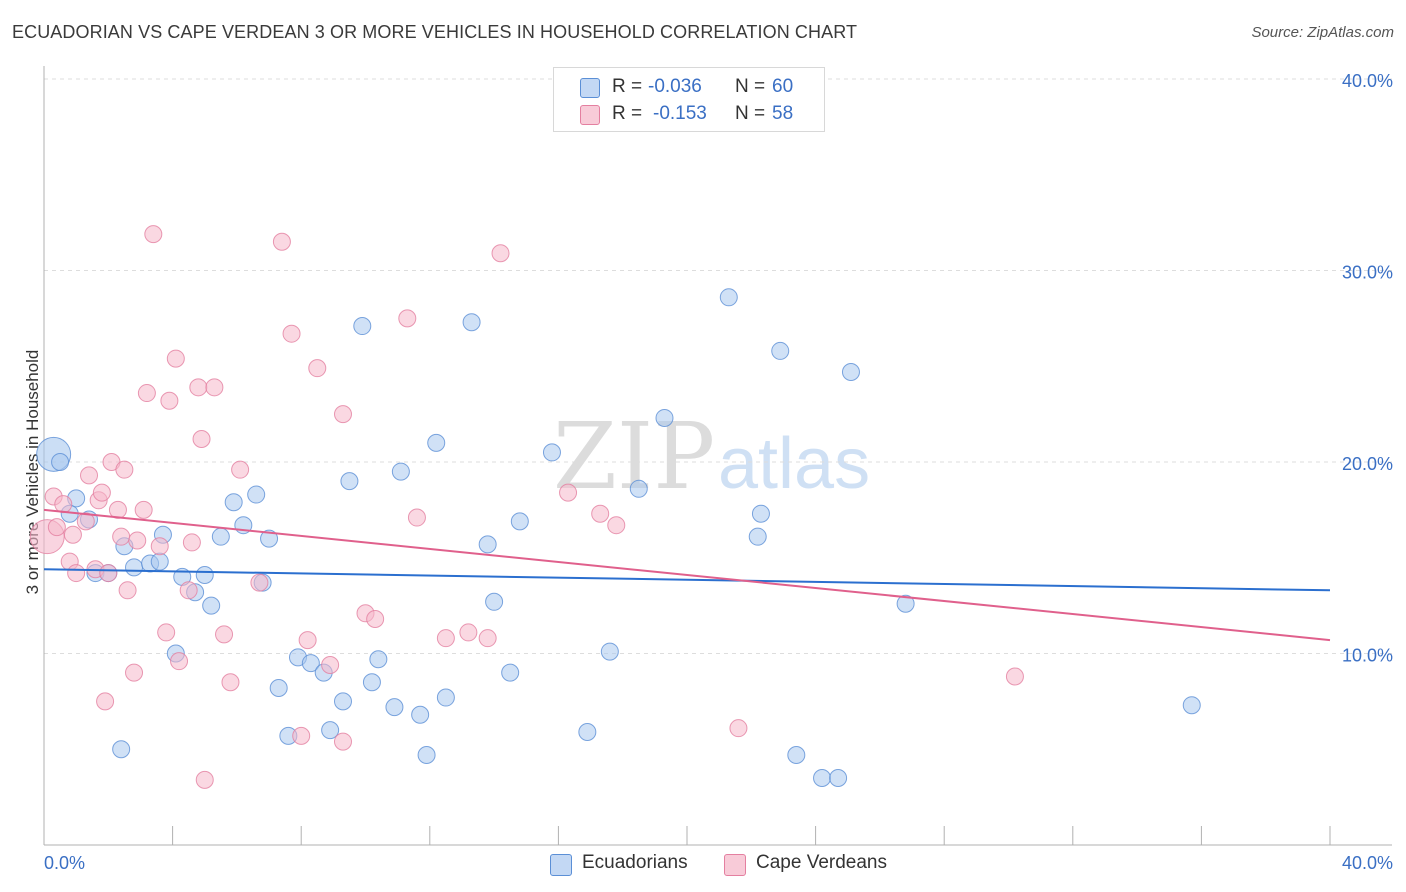 This screenshot has height=892, width=1406. I want to click on cape-verdean-trend-line, so click(687, 575).